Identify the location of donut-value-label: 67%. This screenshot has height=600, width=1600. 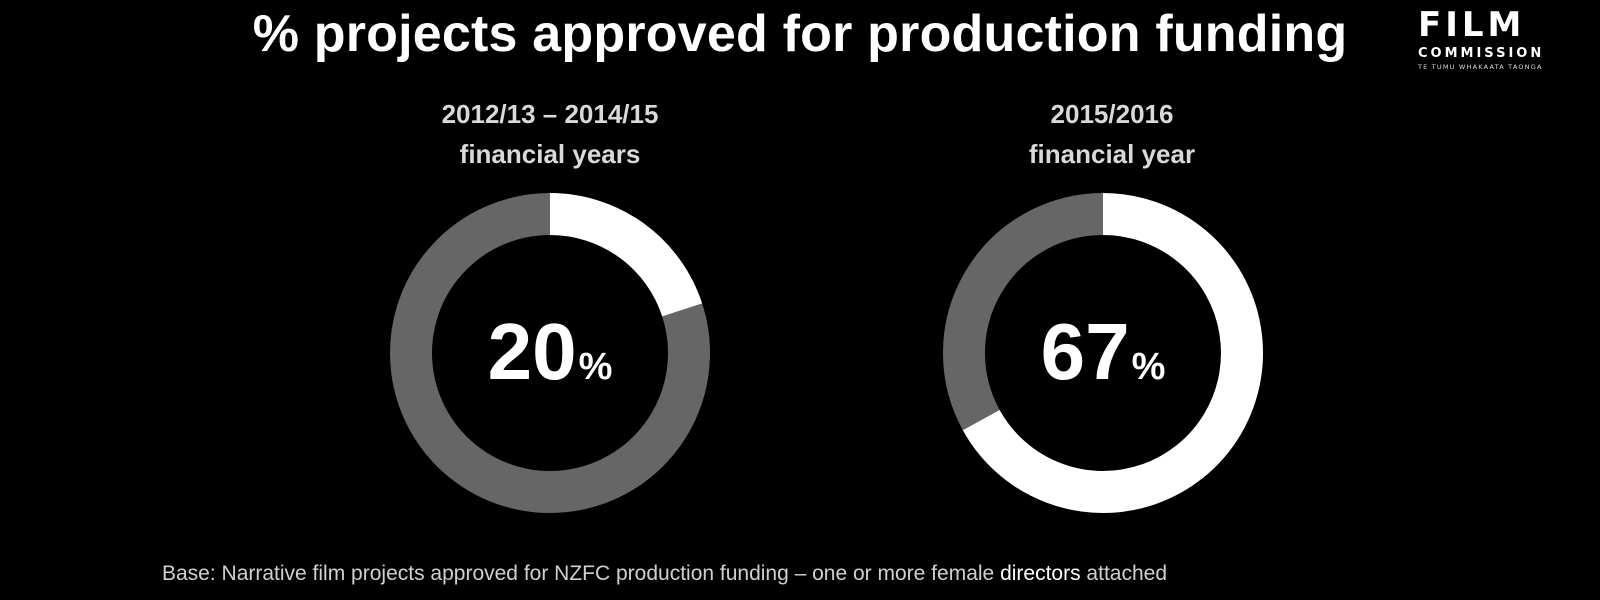
(1103, 351).